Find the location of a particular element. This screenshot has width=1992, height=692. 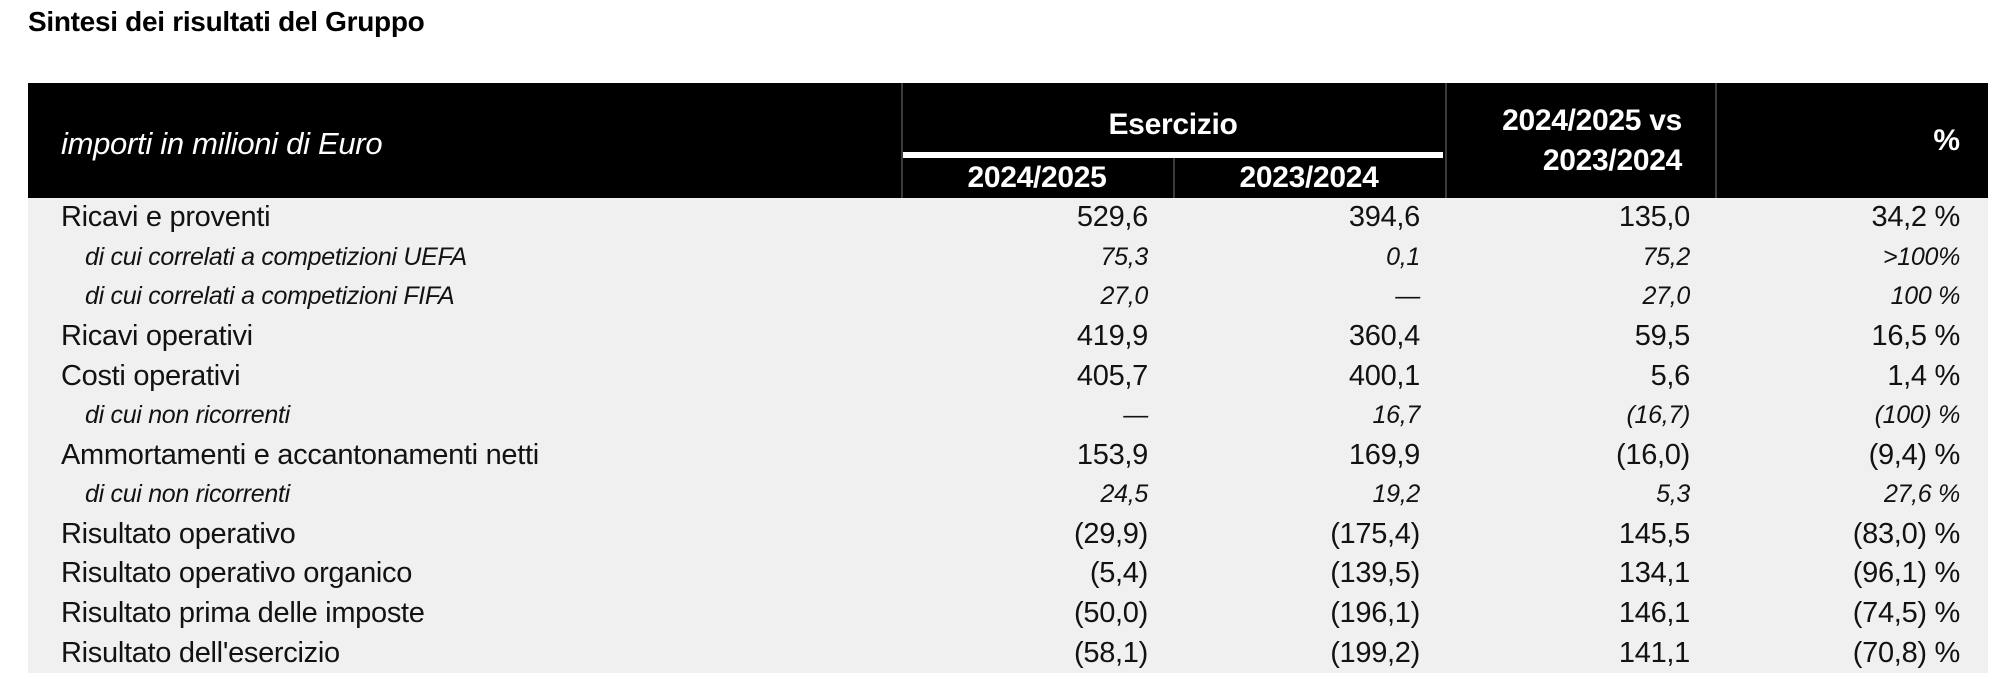

value-delta: (16,0) is located at coordinates (1653, 454).